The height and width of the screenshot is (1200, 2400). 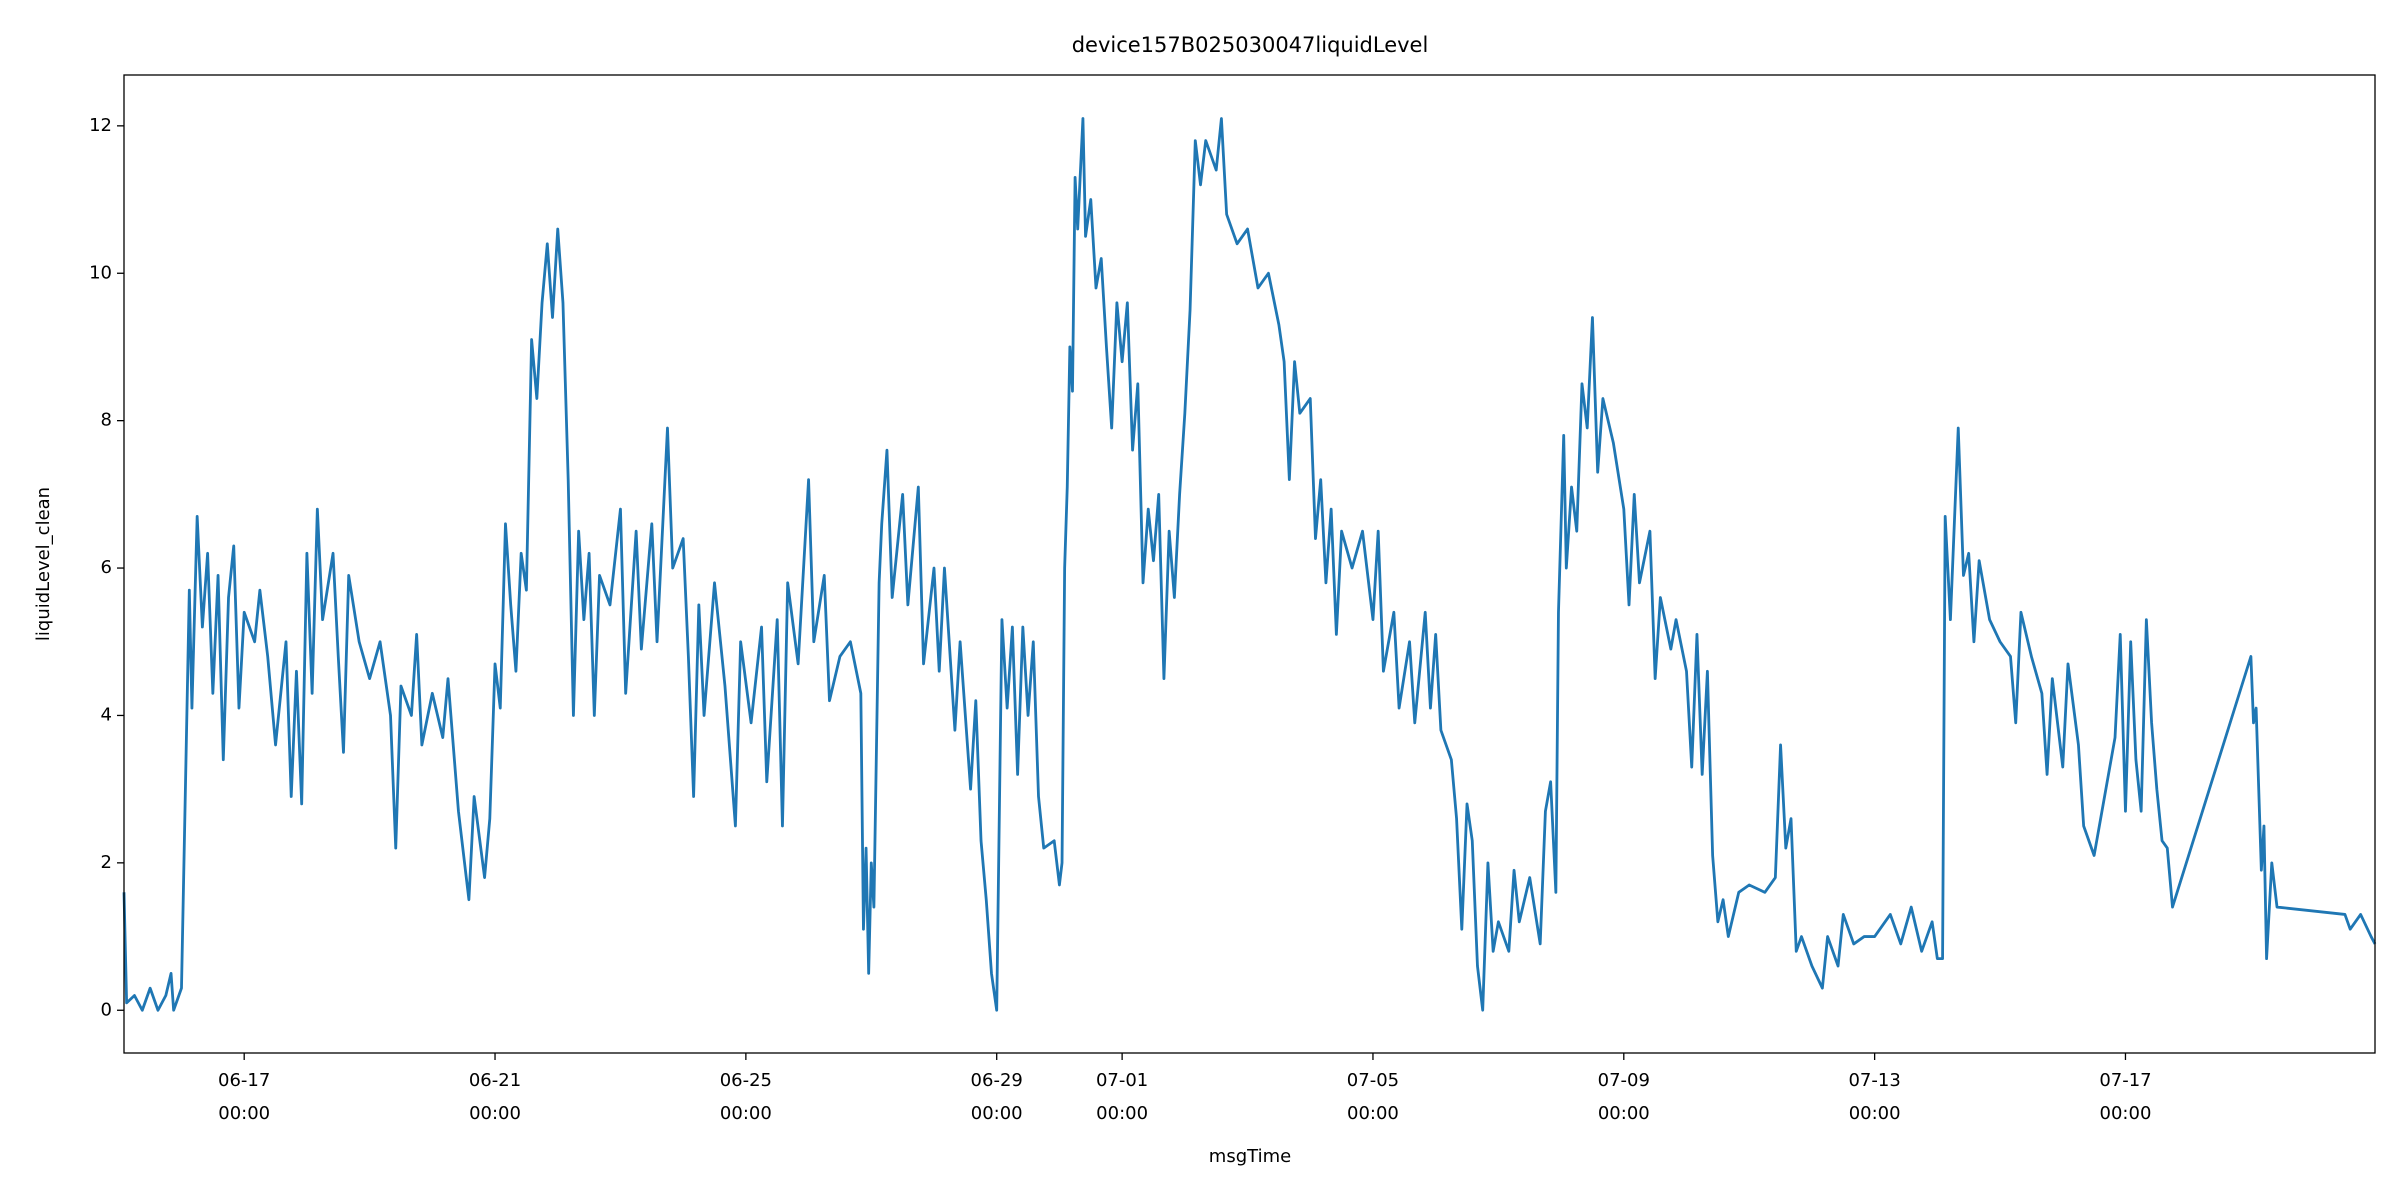 I want to click on x-tick-label: 06-25 00:00, so click(x=746, y=1097).